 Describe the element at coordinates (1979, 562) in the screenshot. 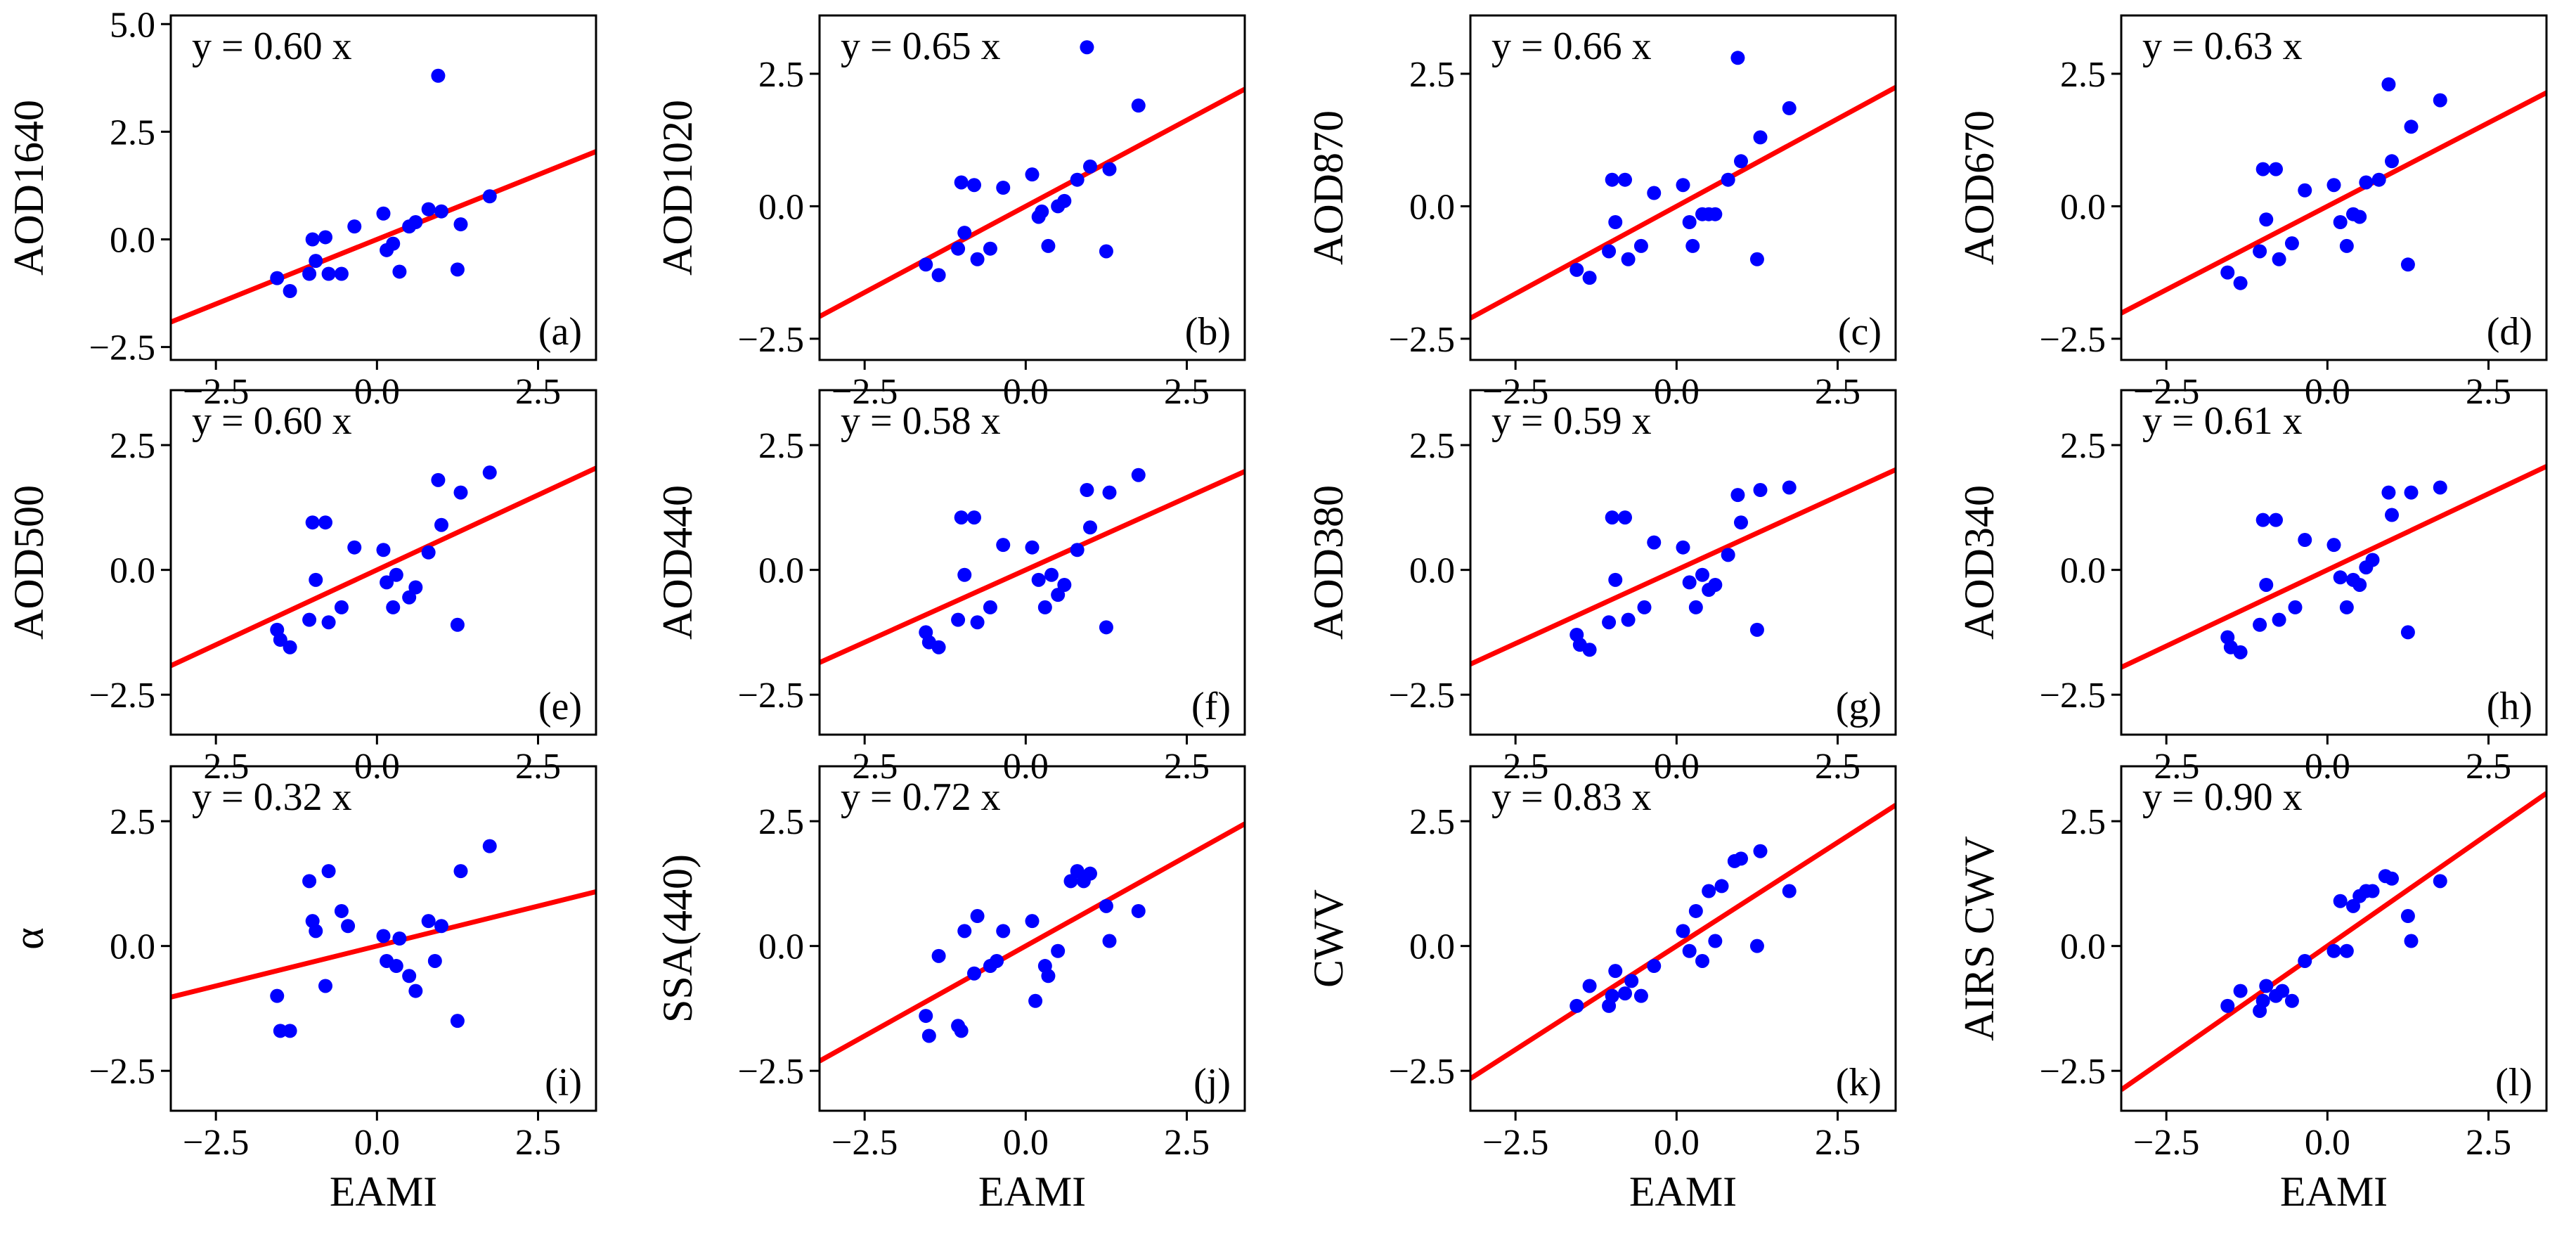

I see `y-axis-title: AOD340` at that location.